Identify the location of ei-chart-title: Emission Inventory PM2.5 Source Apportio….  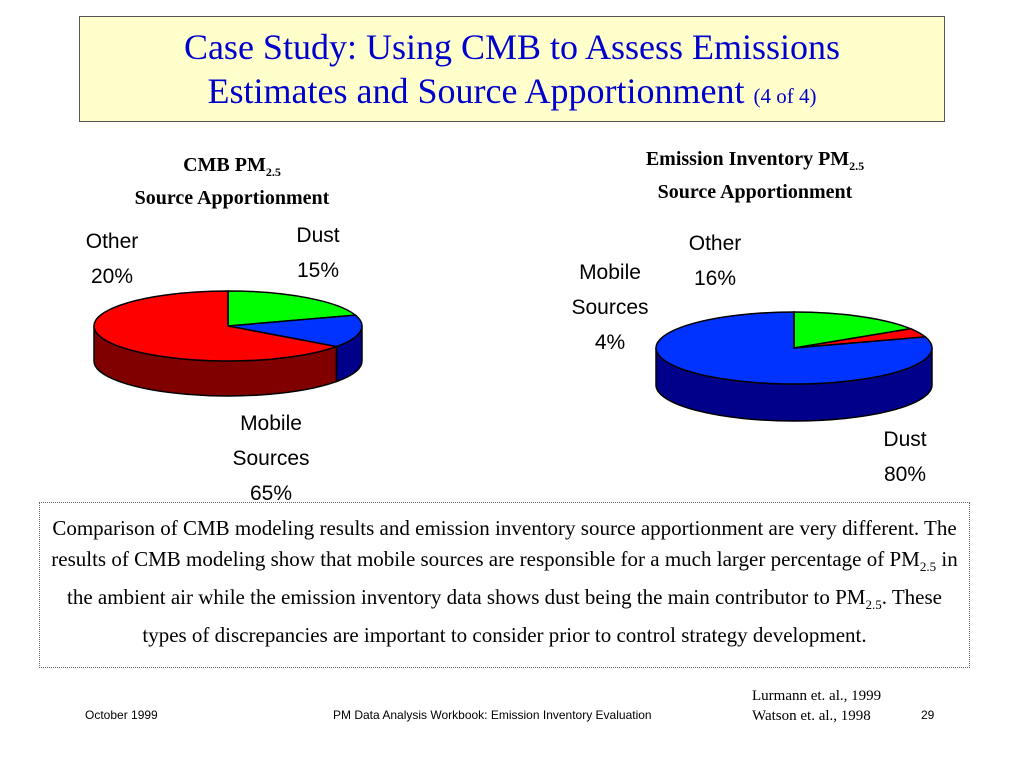
(755, 175).